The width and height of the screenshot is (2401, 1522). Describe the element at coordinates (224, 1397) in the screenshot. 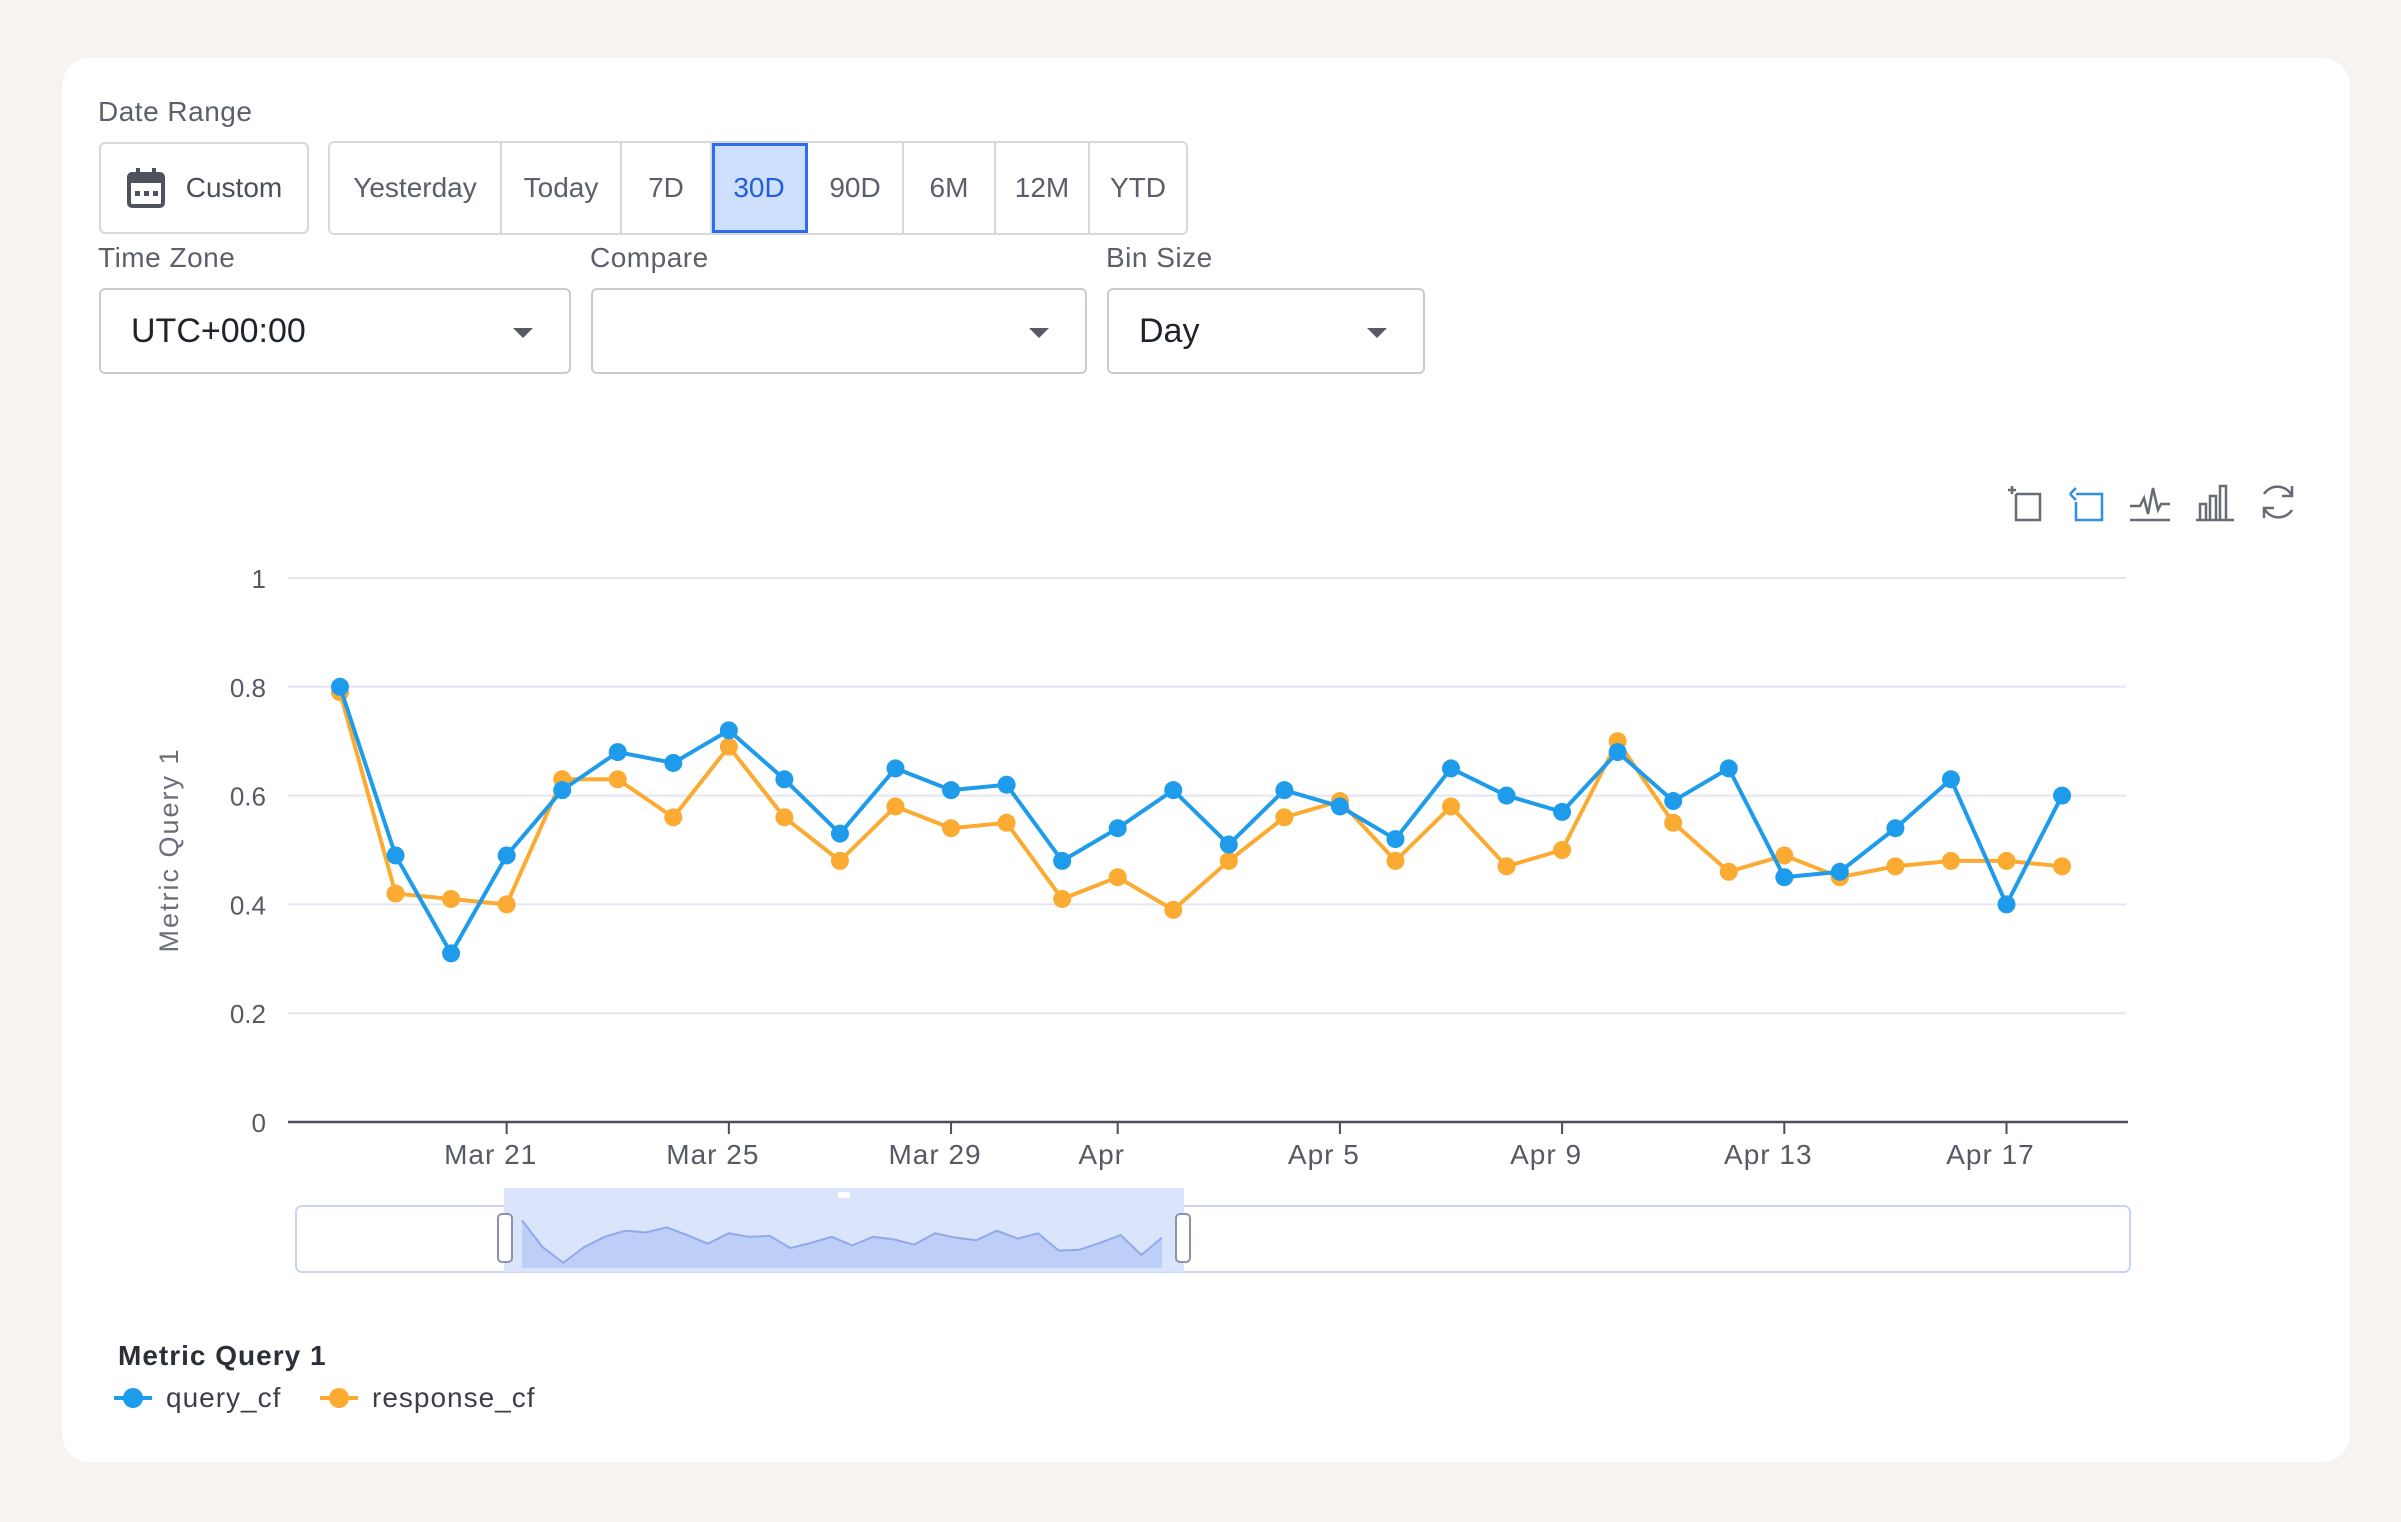

I see `legend-label: query_cf` at that location.